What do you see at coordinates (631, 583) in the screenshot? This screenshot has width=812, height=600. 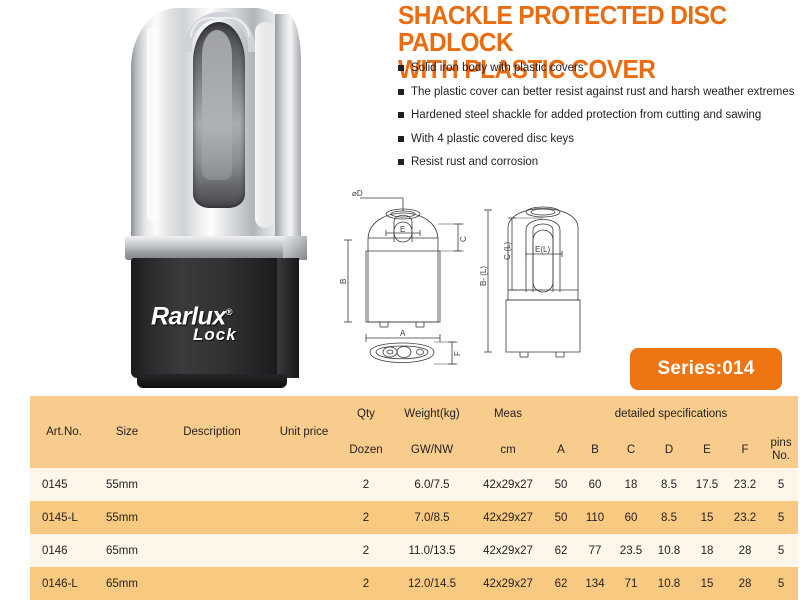 I see `cell-c: 71` at bounding box center [631, 583].